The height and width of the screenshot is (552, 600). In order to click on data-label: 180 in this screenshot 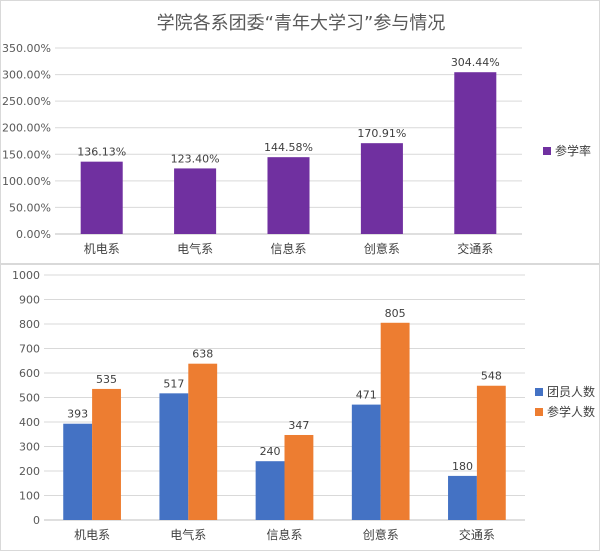, I will do `click(462, 466)`.